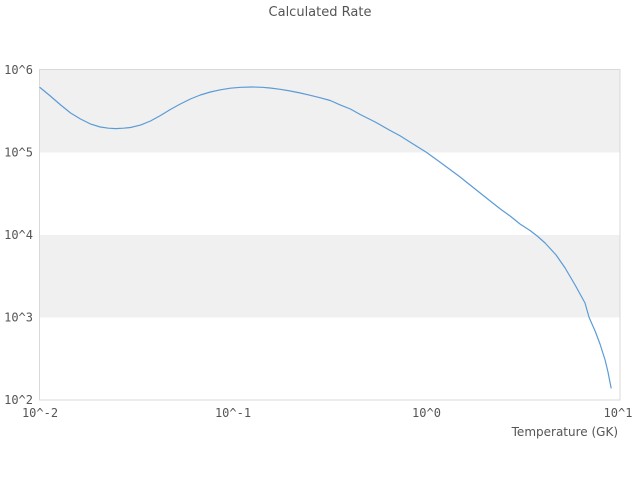  I want to click on y-tick-1e5: 10^5, so click(18, 153).